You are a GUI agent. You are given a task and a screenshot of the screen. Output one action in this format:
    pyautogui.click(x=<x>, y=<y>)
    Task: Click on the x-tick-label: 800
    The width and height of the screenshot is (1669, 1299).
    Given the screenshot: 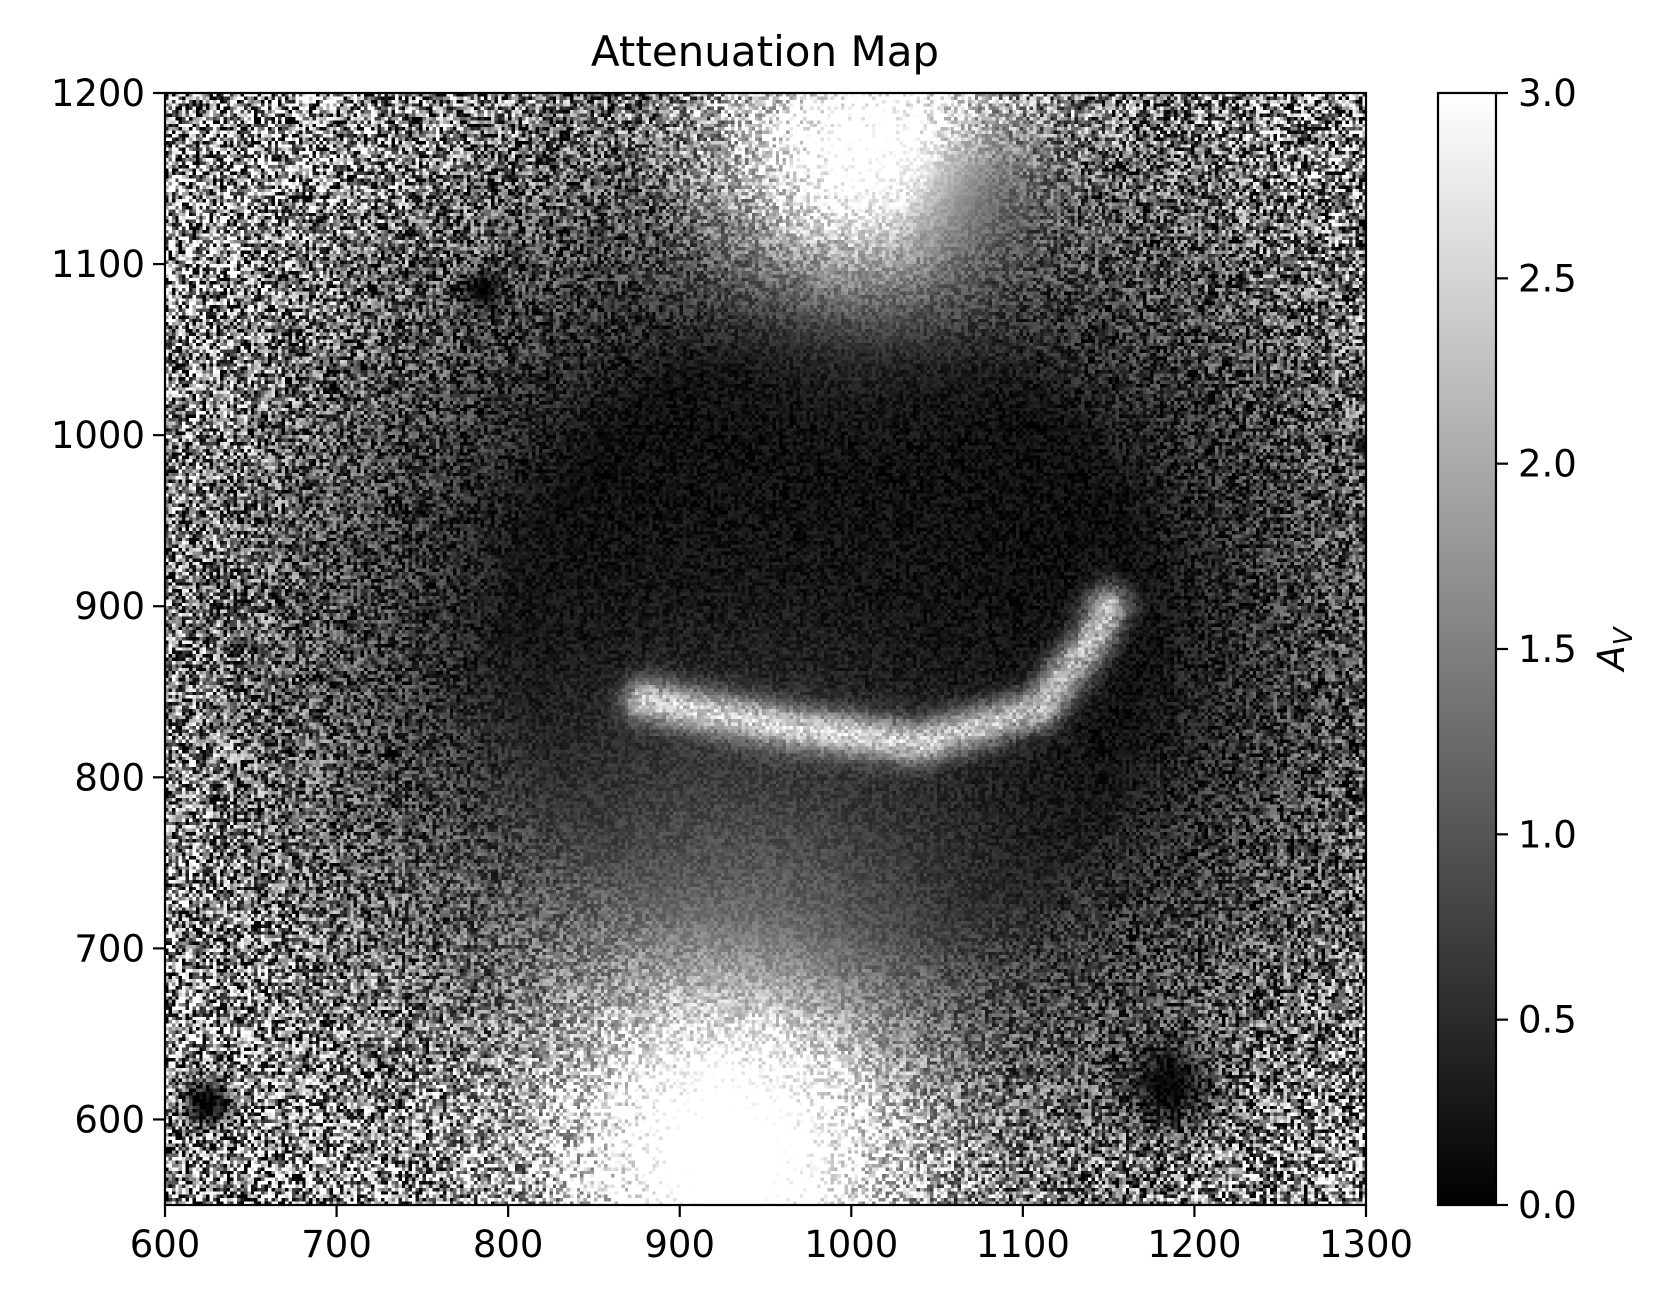 What is the action you would take?
    pyautogui.click(x=508, y=1244)
    